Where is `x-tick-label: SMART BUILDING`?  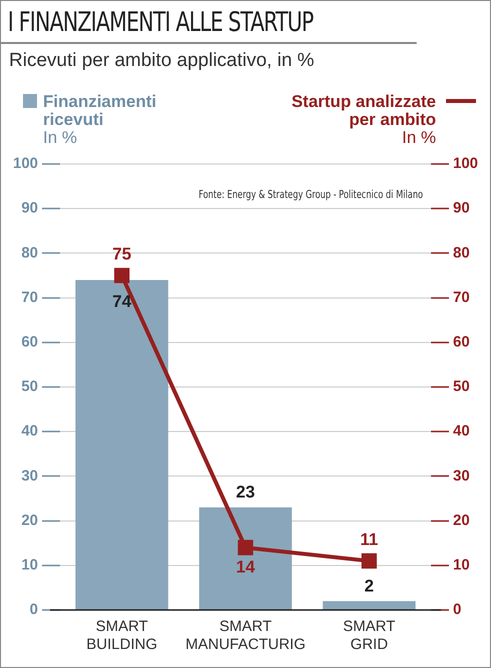
x-tick-label: SMART BUILDING is located at coordinates (122, 636).